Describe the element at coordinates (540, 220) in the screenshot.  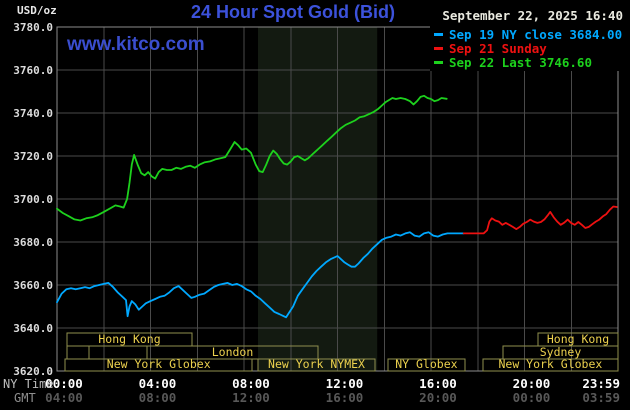
I see `series-line-sep21-sunday` at that location.